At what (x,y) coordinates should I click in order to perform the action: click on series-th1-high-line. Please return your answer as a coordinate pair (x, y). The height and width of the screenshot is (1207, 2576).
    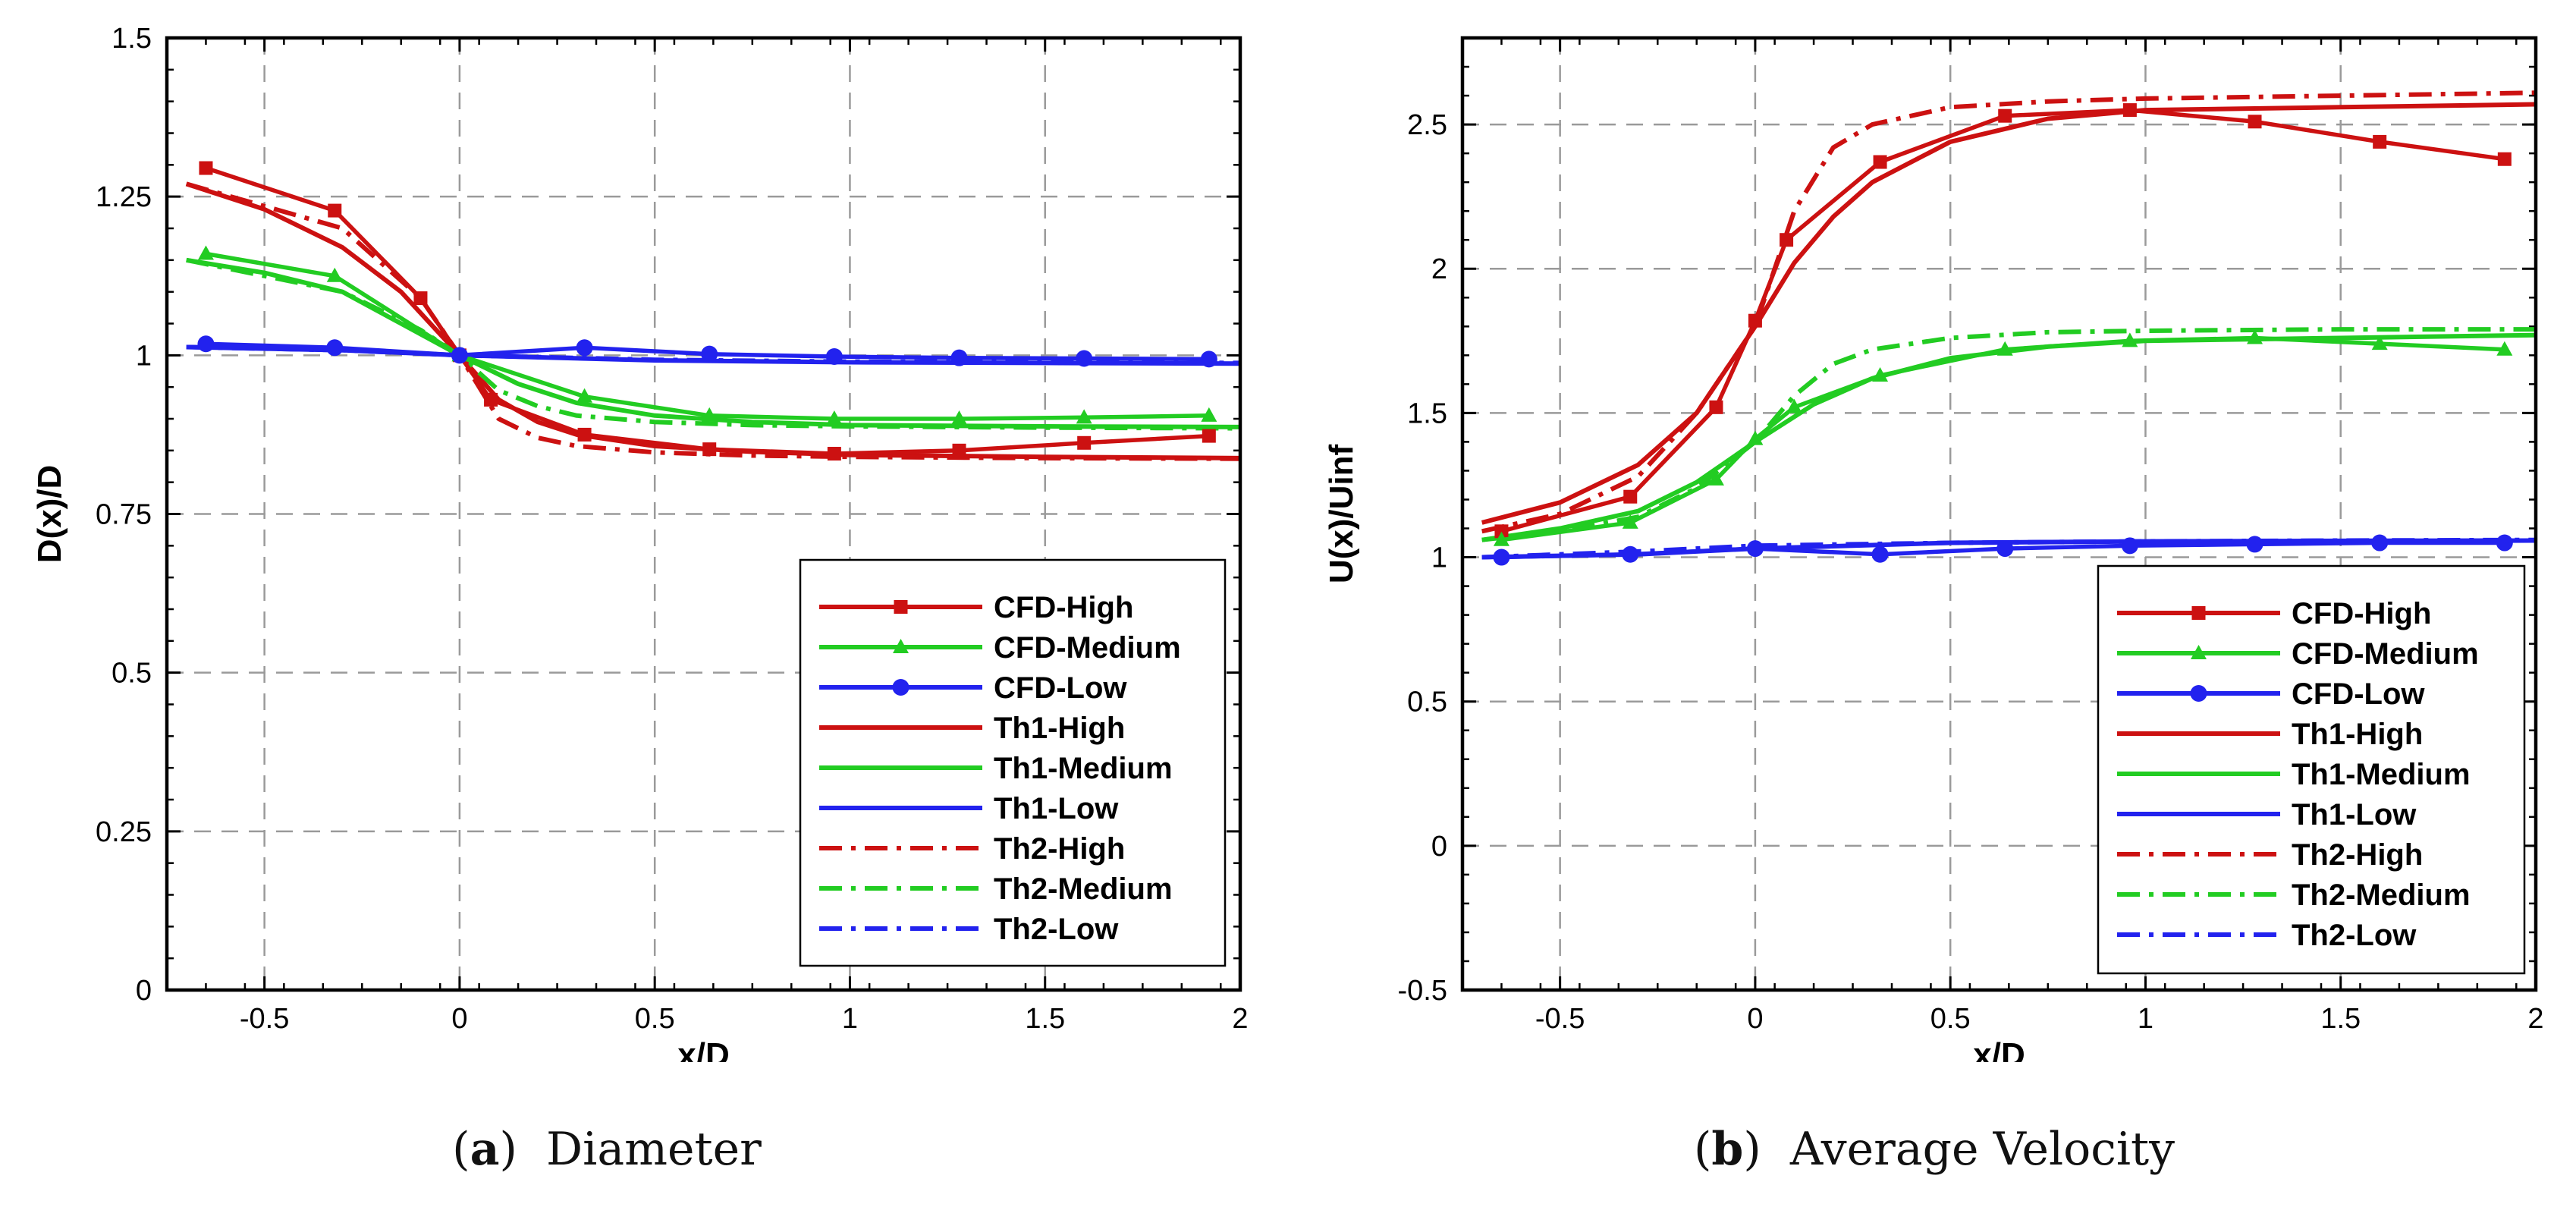
    Looking at the image, I should click on (2008, 313).